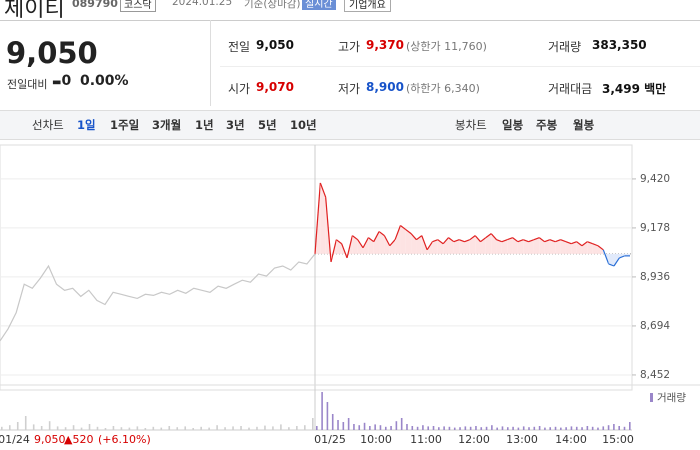 This screenshot has height=450, width=700. Describe the element at coordinates (367, 6) in the screenshot. I see `company-button: 기업개요` at that location.